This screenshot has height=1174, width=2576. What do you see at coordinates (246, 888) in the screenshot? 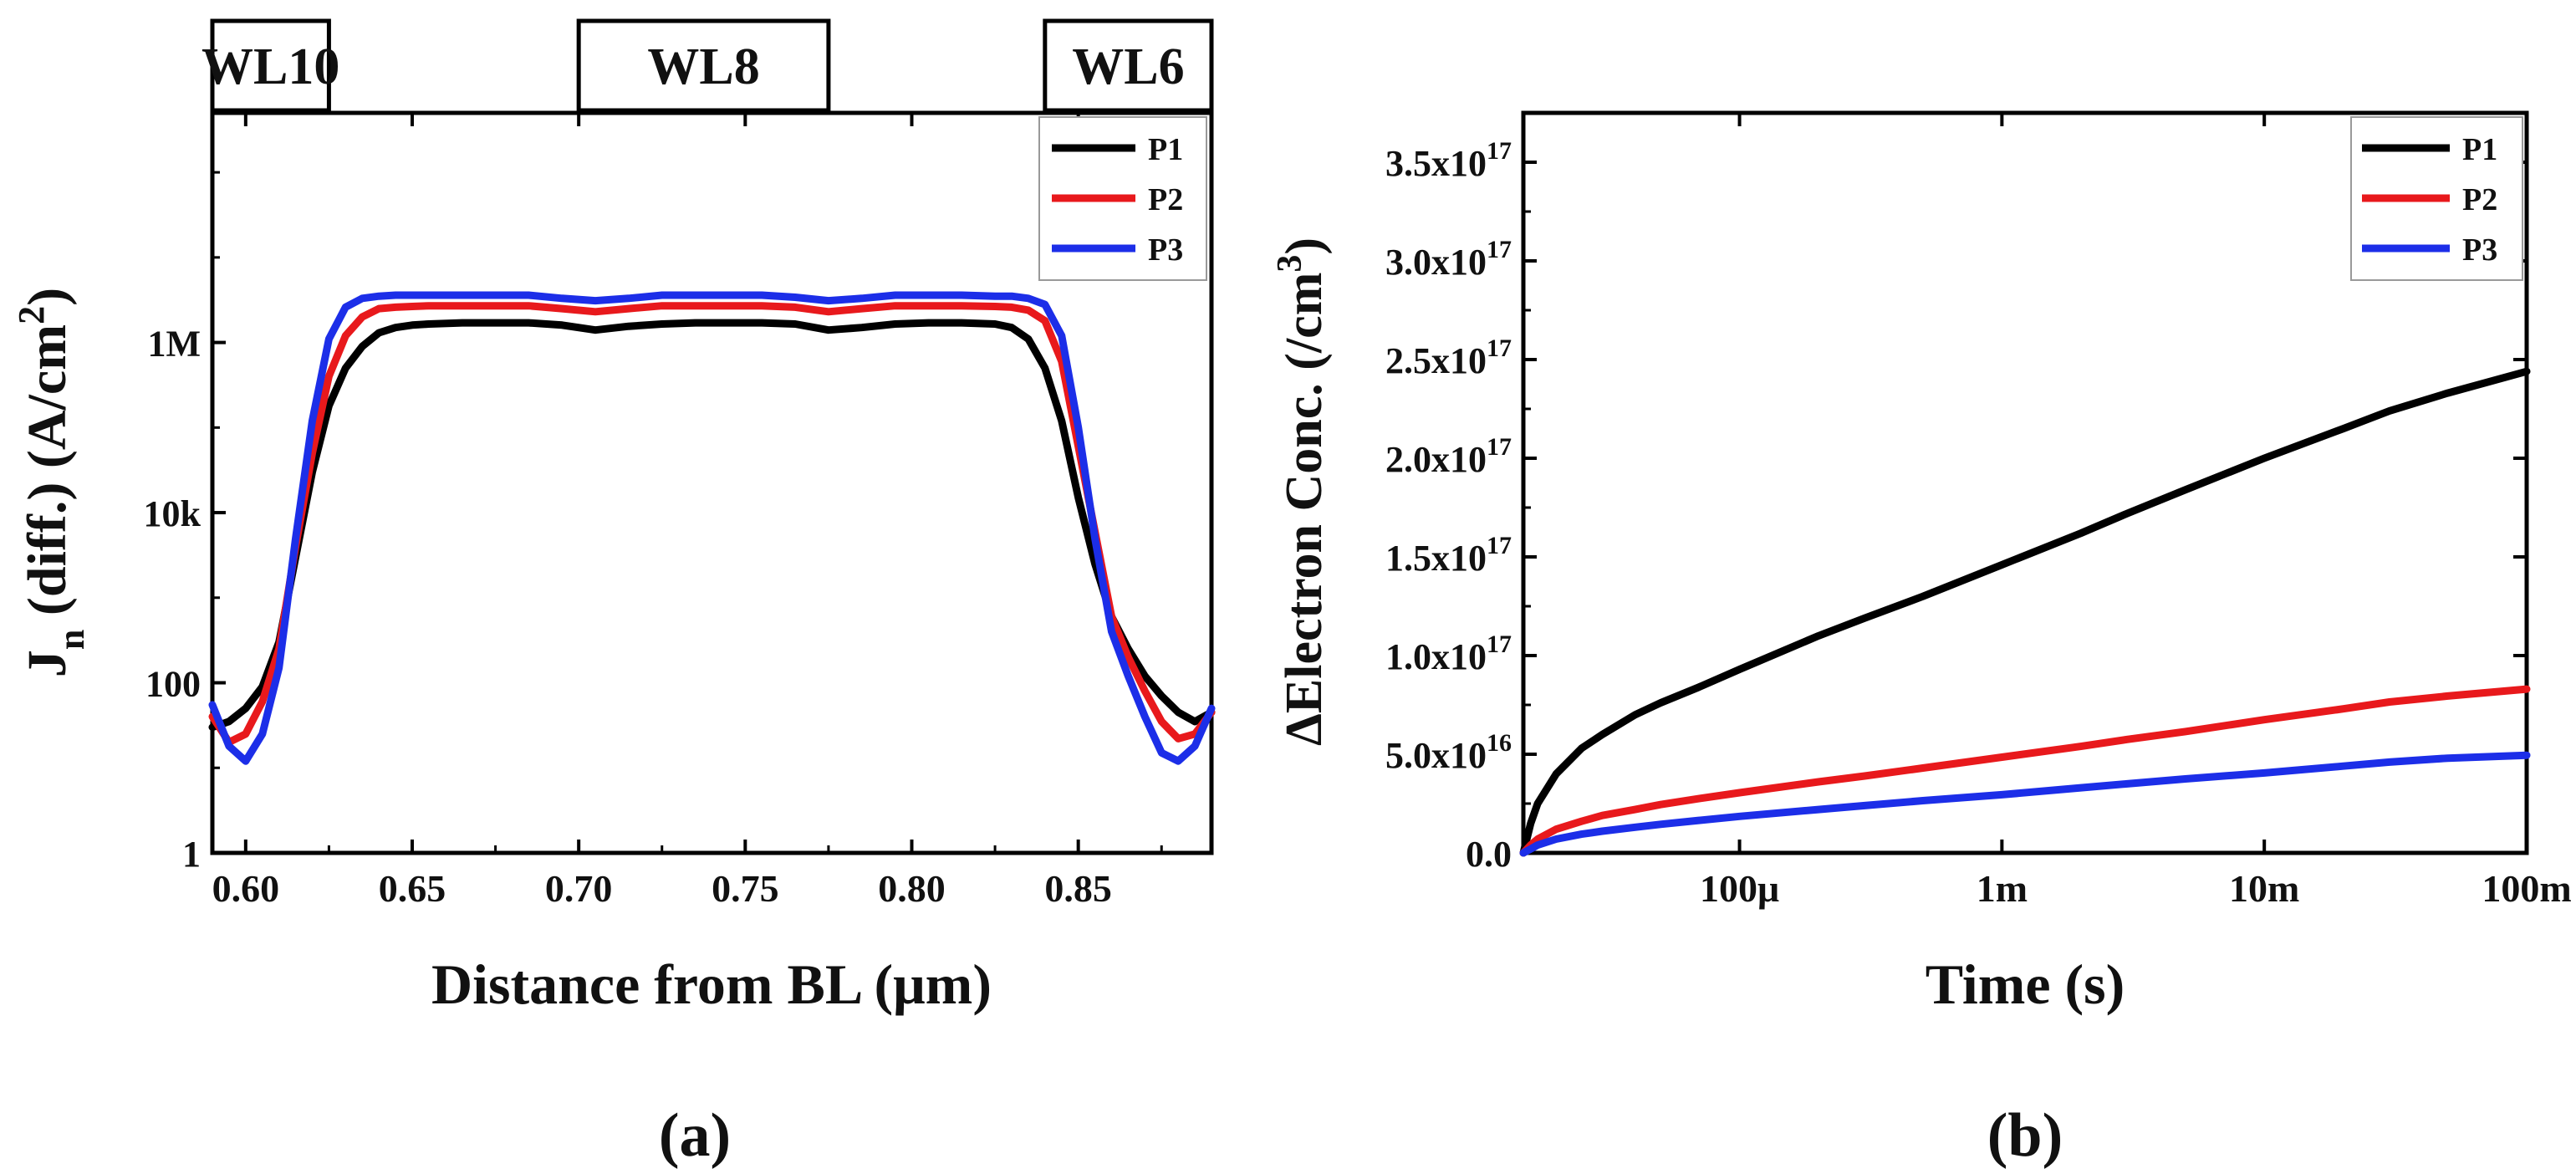
I see `x-tick-label: 0.60` at bounding box center [246, 888].